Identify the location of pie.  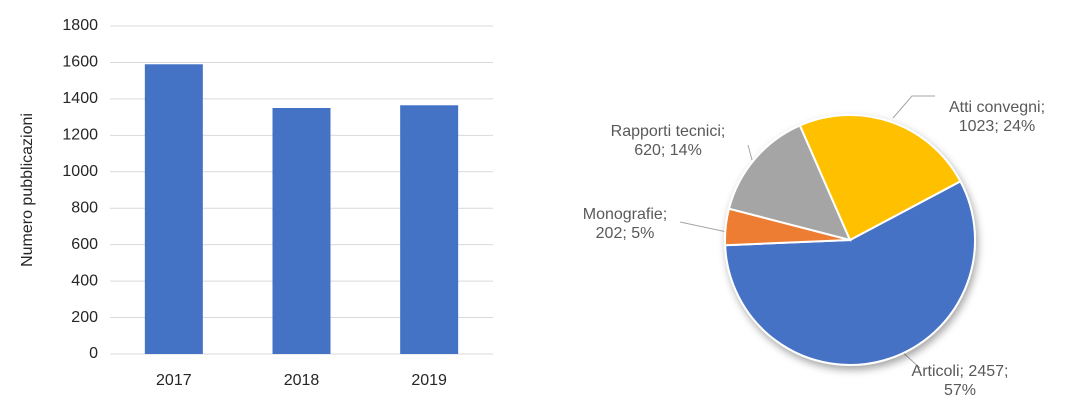
(850, 240).